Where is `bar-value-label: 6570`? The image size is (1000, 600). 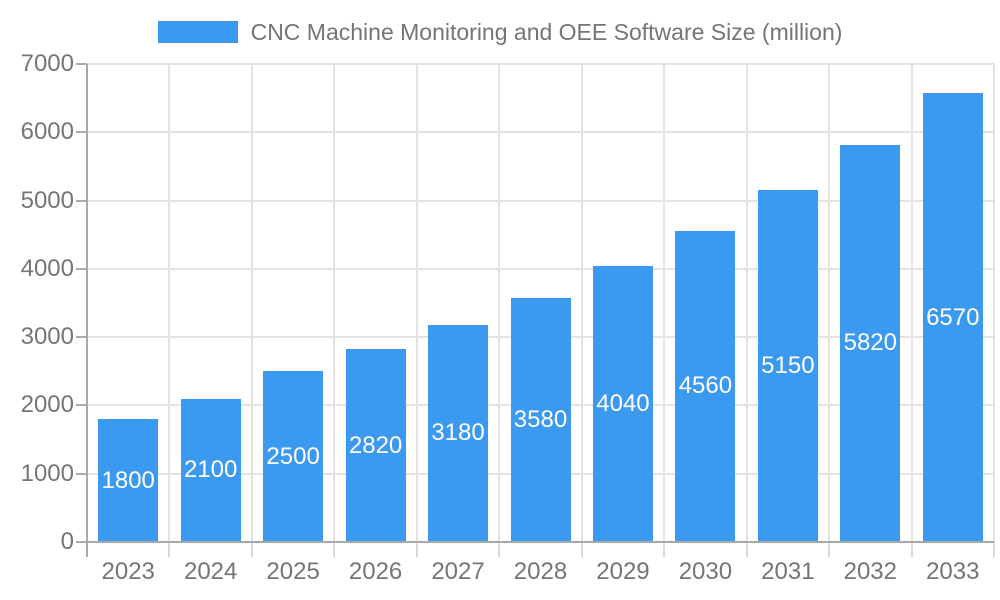
bar-value-label: 6570 is located at coordinates (953, 317).